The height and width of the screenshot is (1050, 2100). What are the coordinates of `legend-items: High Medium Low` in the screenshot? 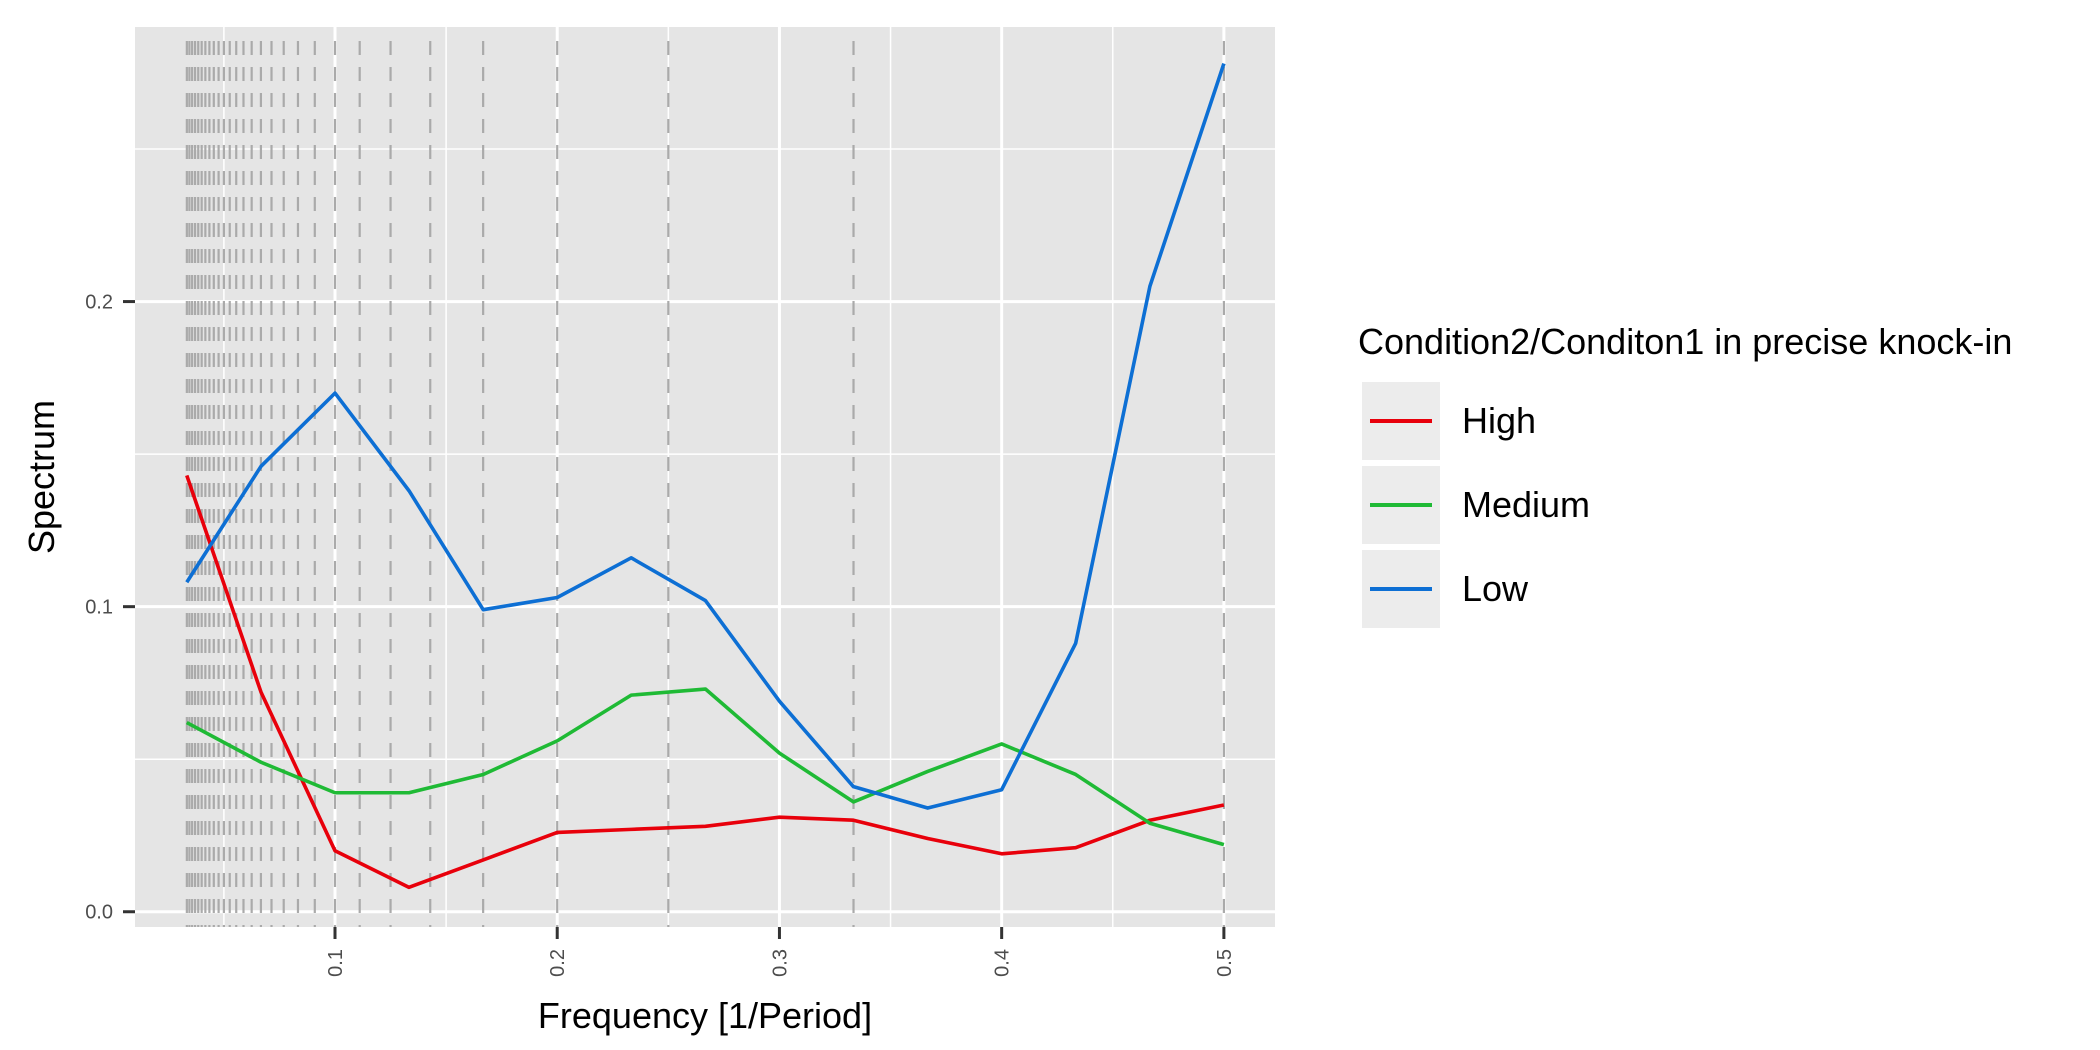 It's located at (1476, 505).